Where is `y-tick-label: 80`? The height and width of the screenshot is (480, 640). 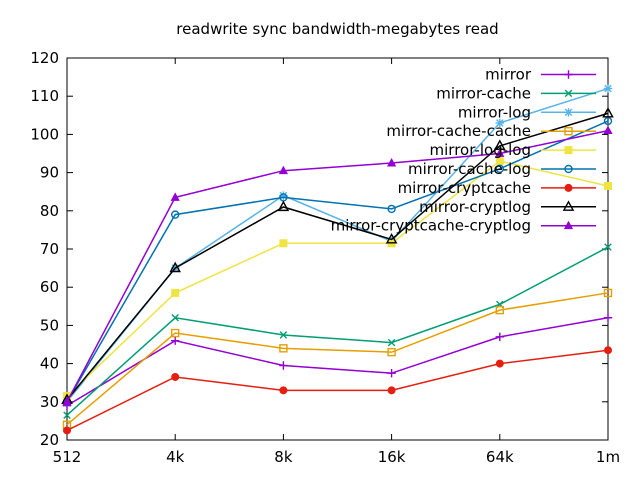 y-tick-label: 80 is located at coordinates (49, 211).